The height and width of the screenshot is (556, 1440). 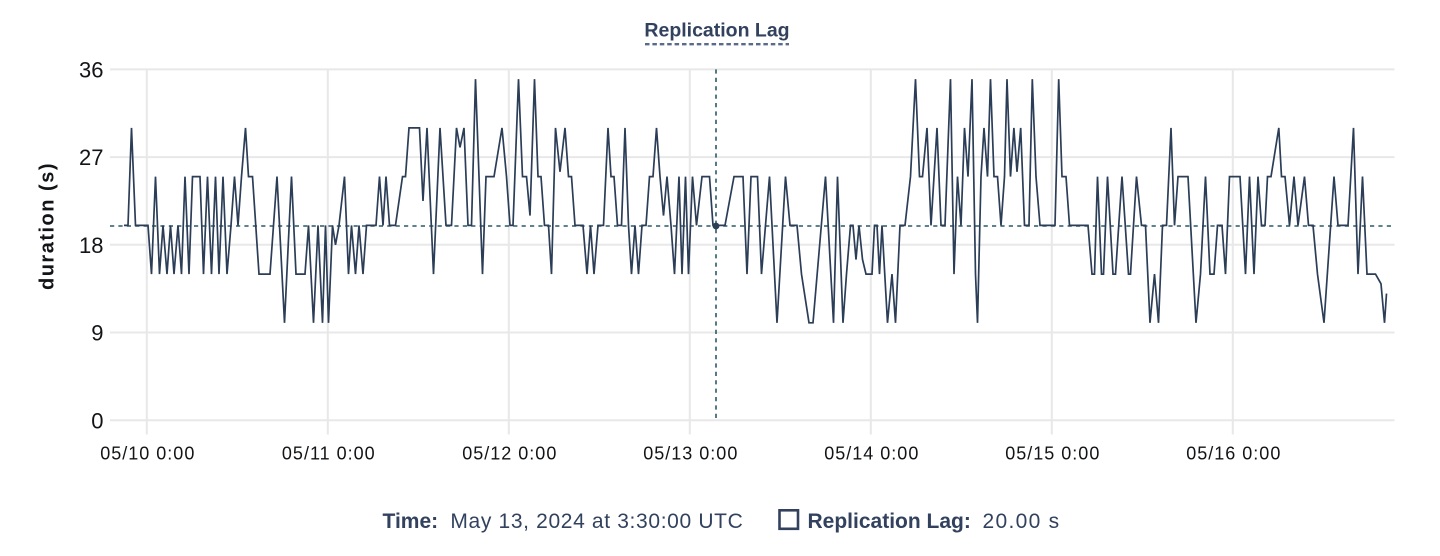 What do you see at coordinates (91, 69) in the screenshot?
I see `svg-text: 36` at bounding box center [91, 69].